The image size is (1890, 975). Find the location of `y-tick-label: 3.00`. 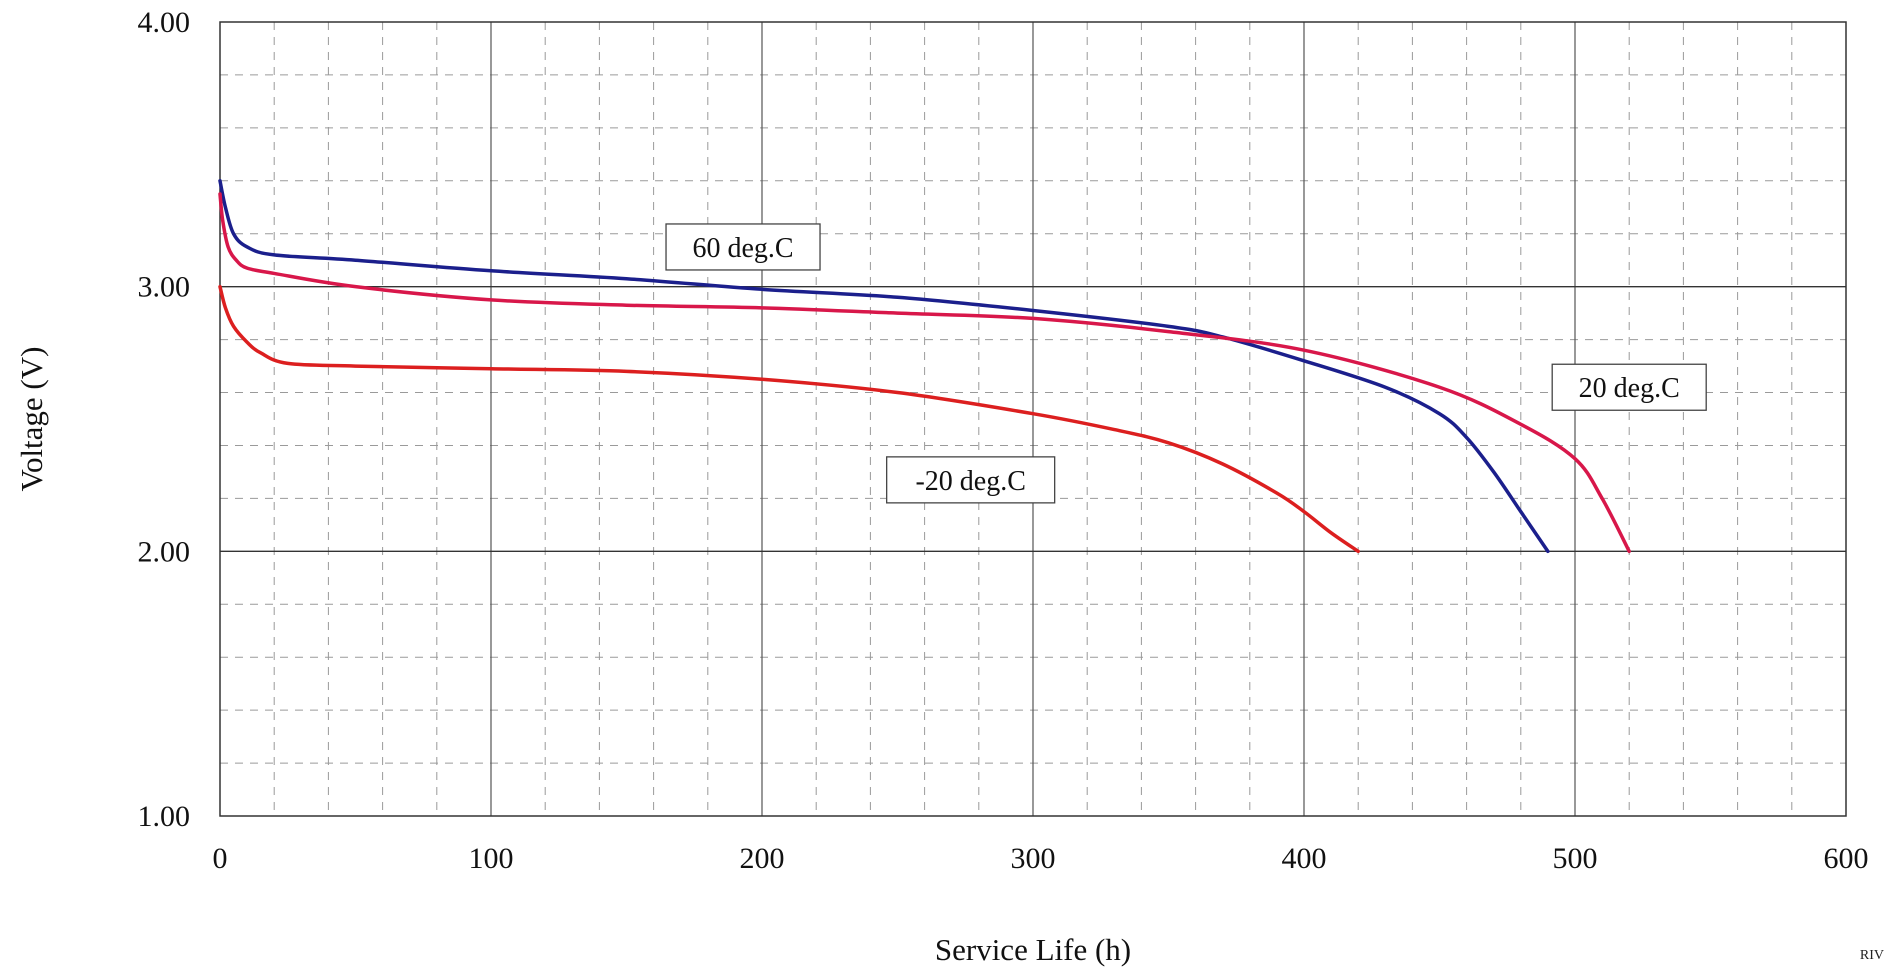

y-tick-label: 3.00 is located at coordinates (164, 287).